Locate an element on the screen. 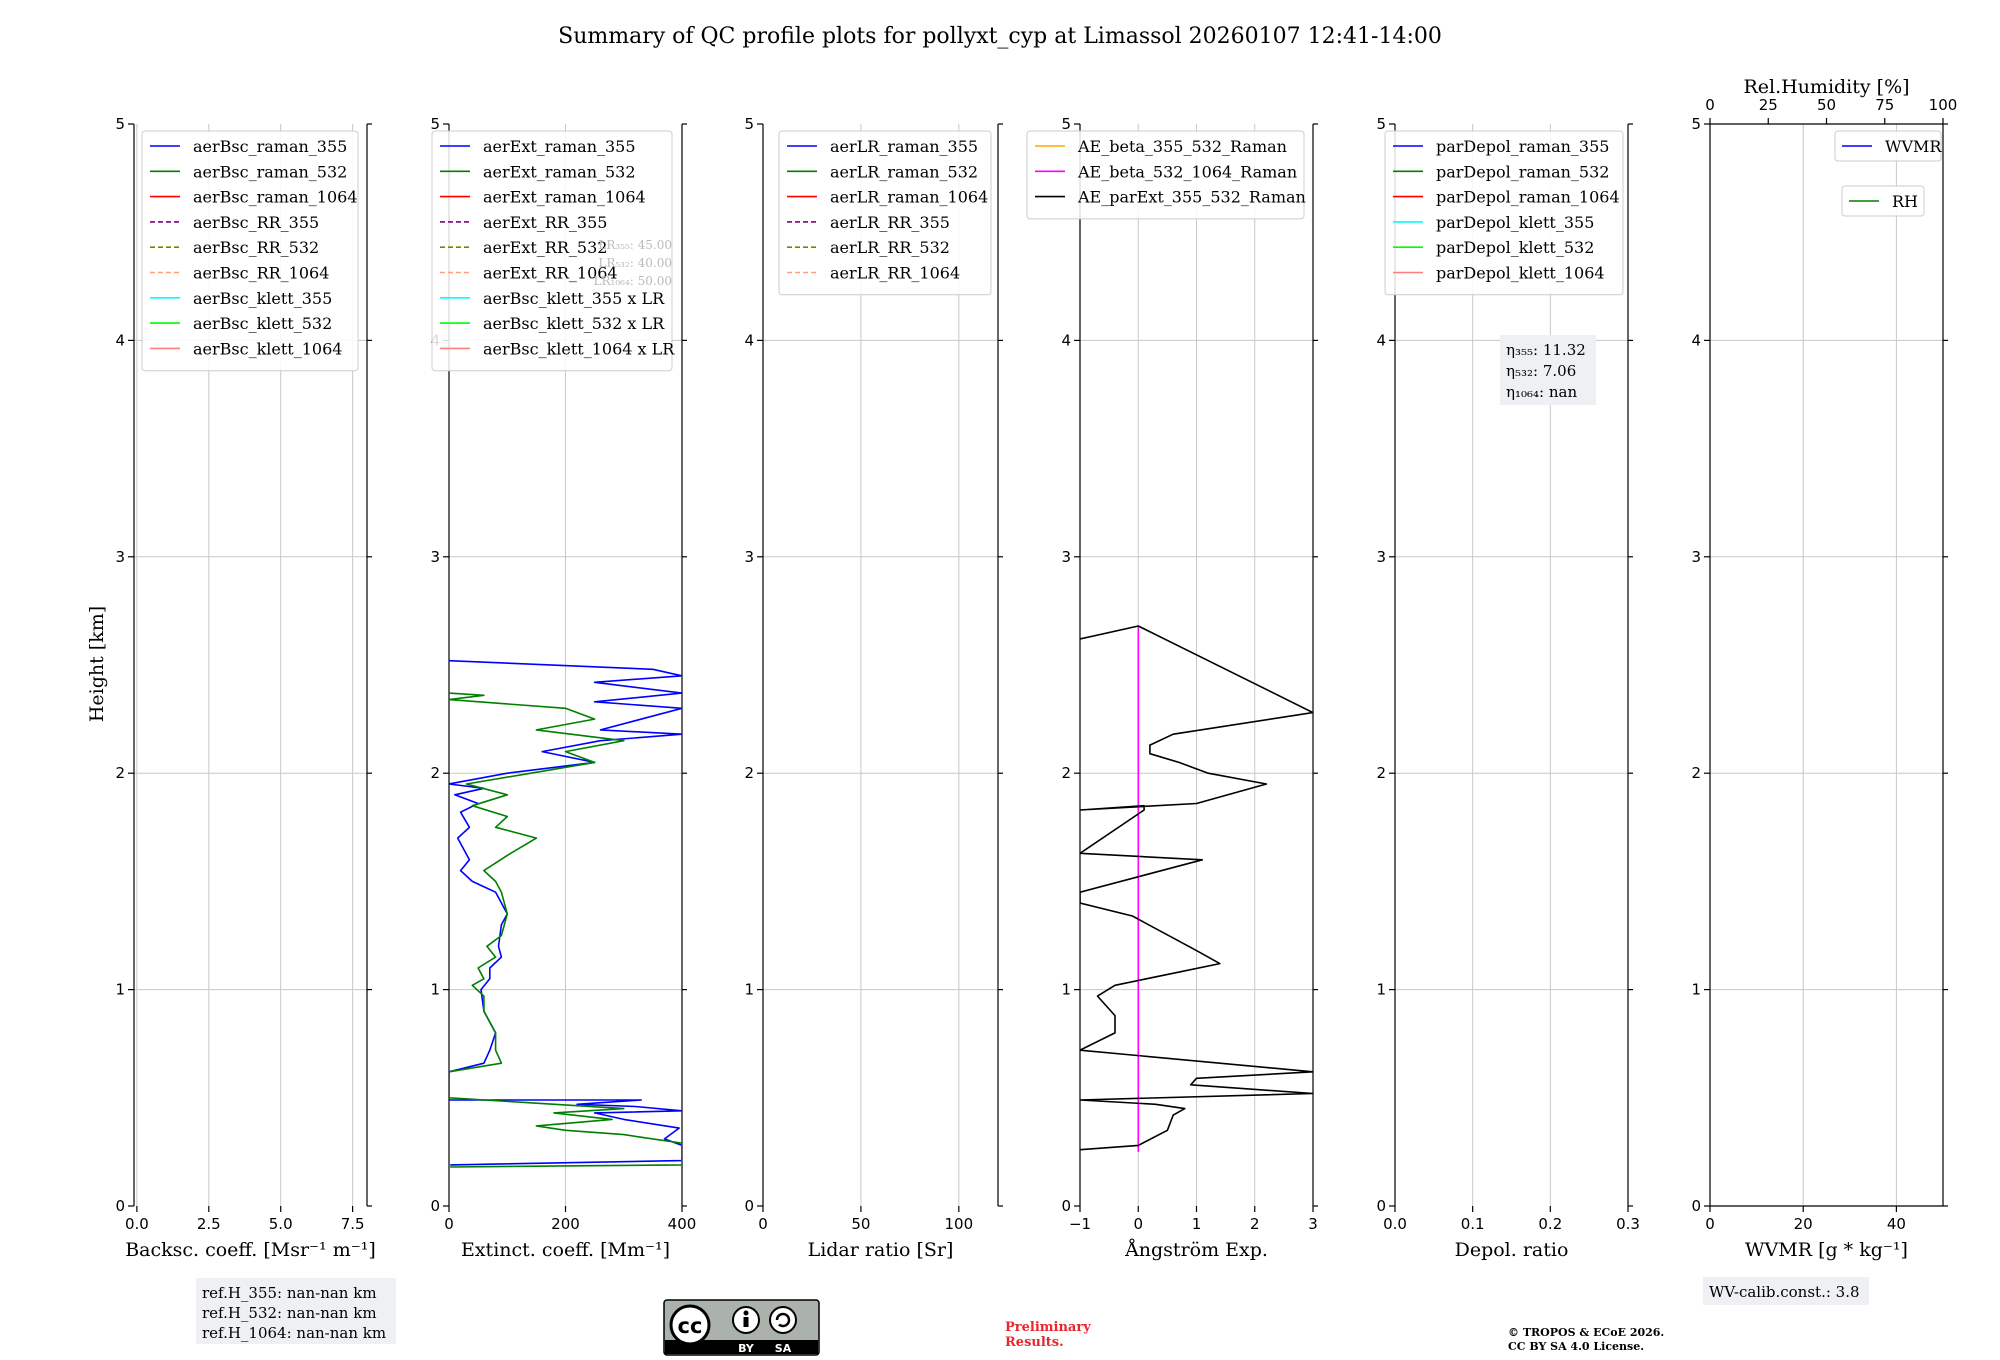  x-tick-label: 400 is located at coordinates (682, 1224).